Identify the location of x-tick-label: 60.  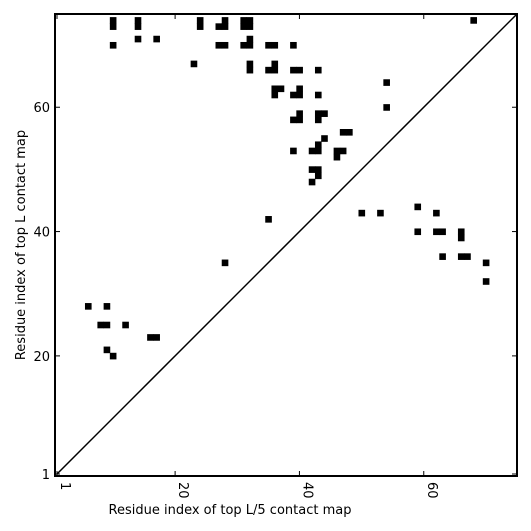
(431, 490).